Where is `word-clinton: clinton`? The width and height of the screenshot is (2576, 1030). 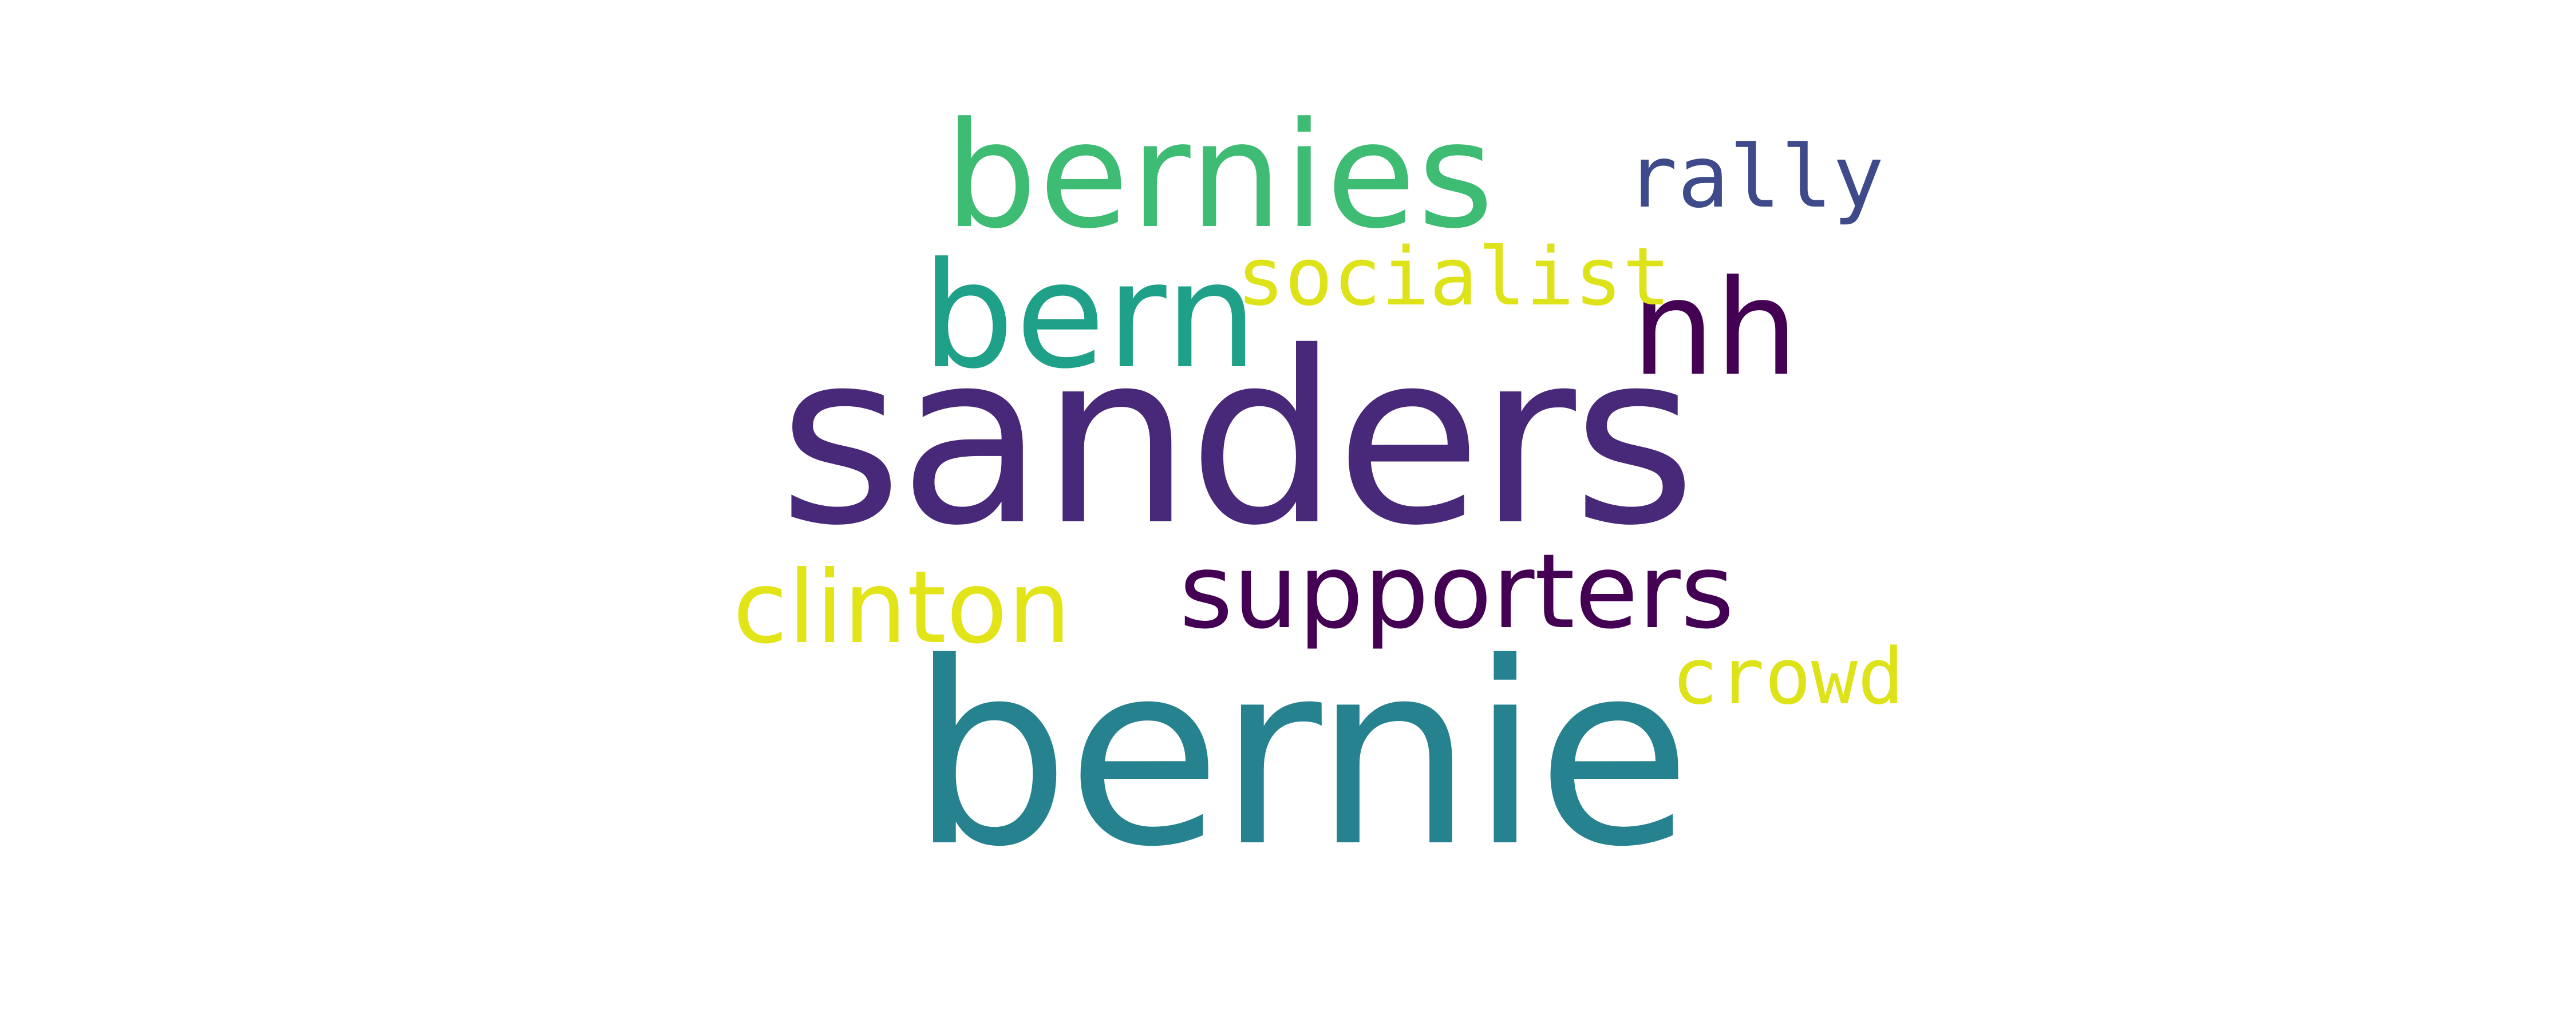
word-clinton: clinton is located at coordinates (902, 608).